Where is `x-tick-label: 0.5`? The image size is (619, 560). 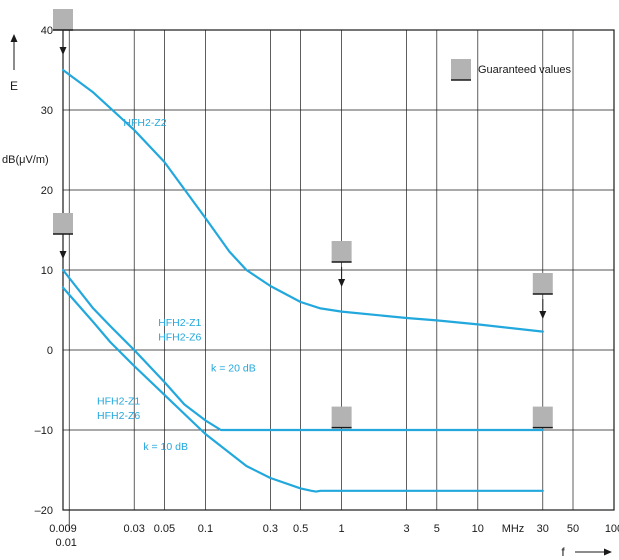
x-tick-label: 0.5 is located at coordinates (300, 529).